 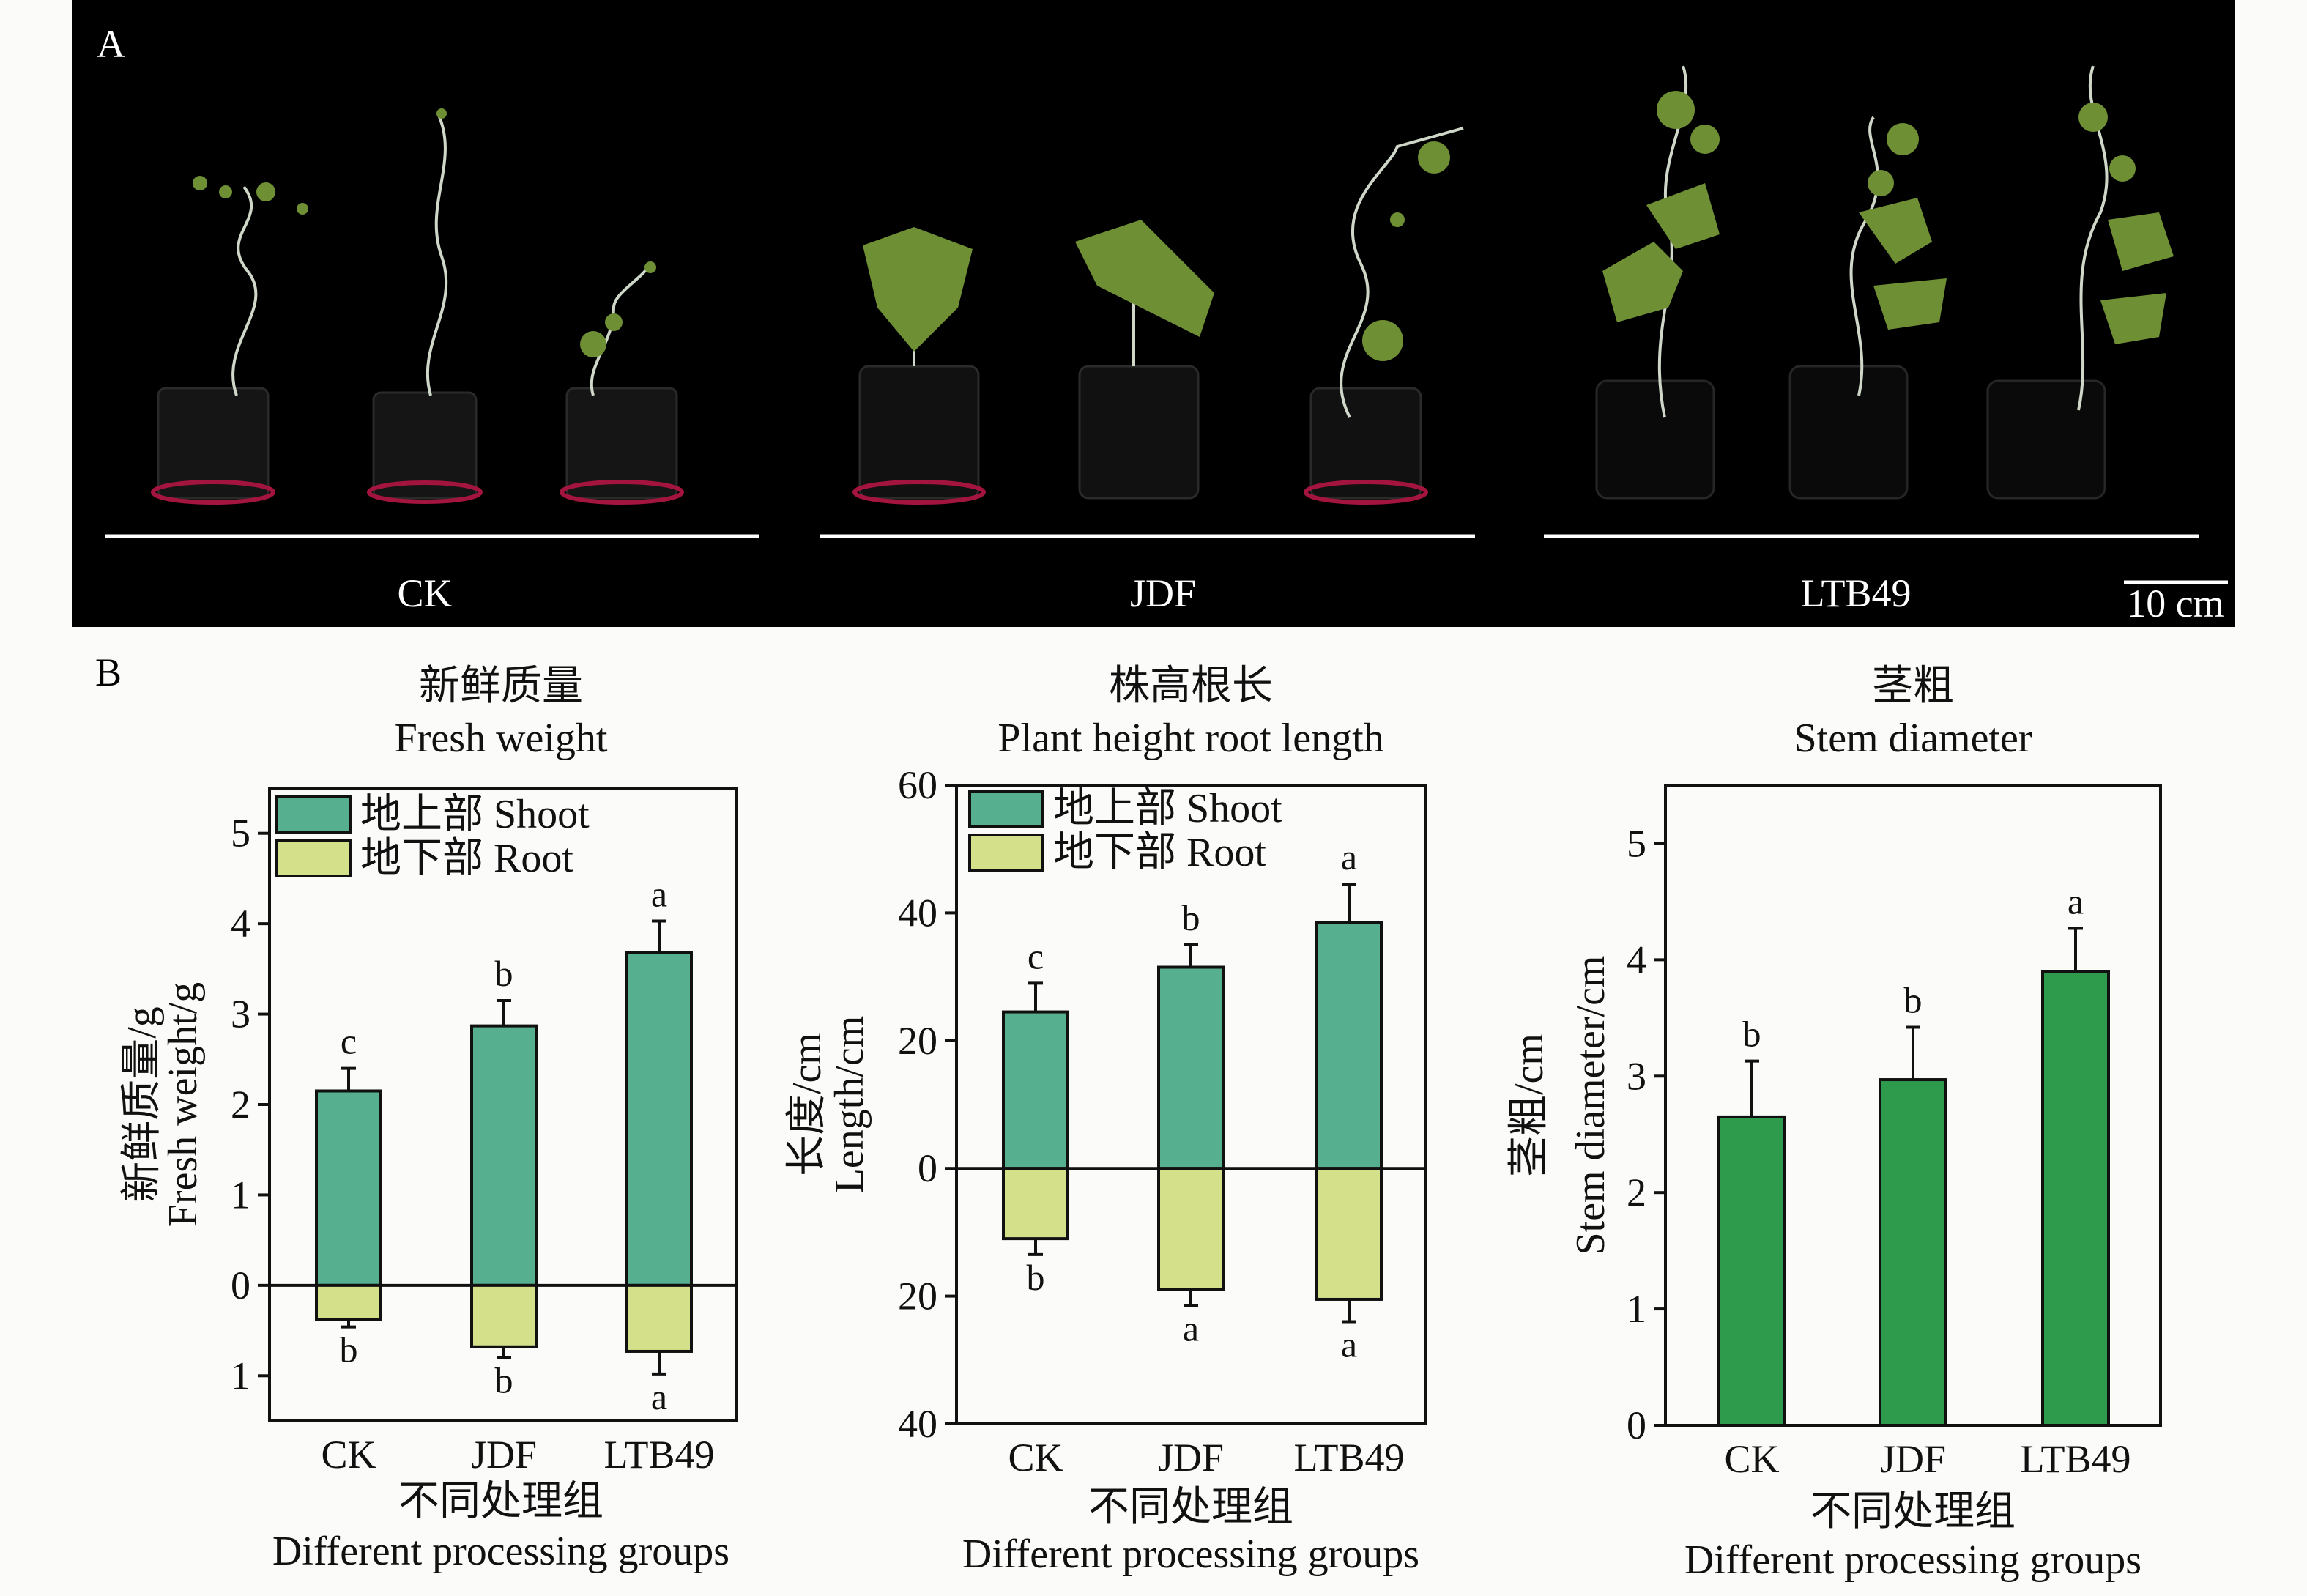 What do you see at coordinates (1191, 686) in the screenshot?
I see `chart-title-cn: 株高根长` at bounding box center [1191, 686].